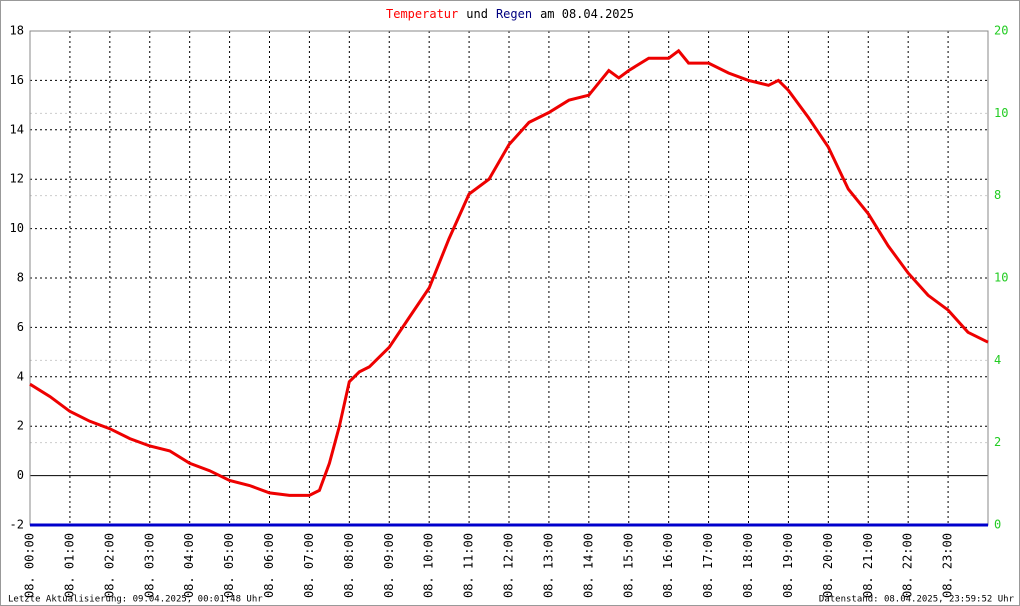 This screenshot has width=1020, height=606. I want to click on x-tick-label: 08. 21:00, so click(868, 565).